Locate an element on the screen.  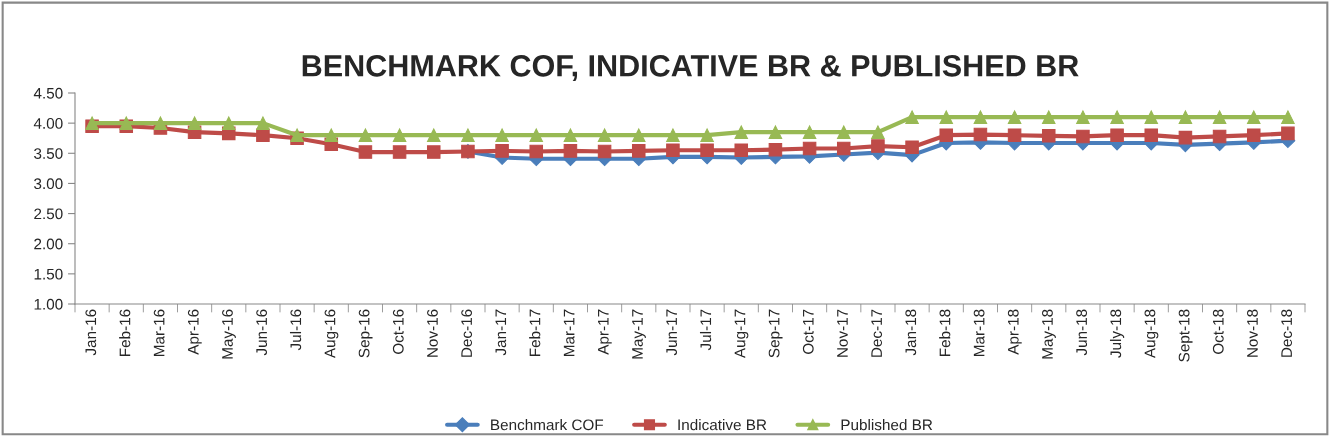
x-tick-label: Dec-17 is located at coordinates (877, 333).